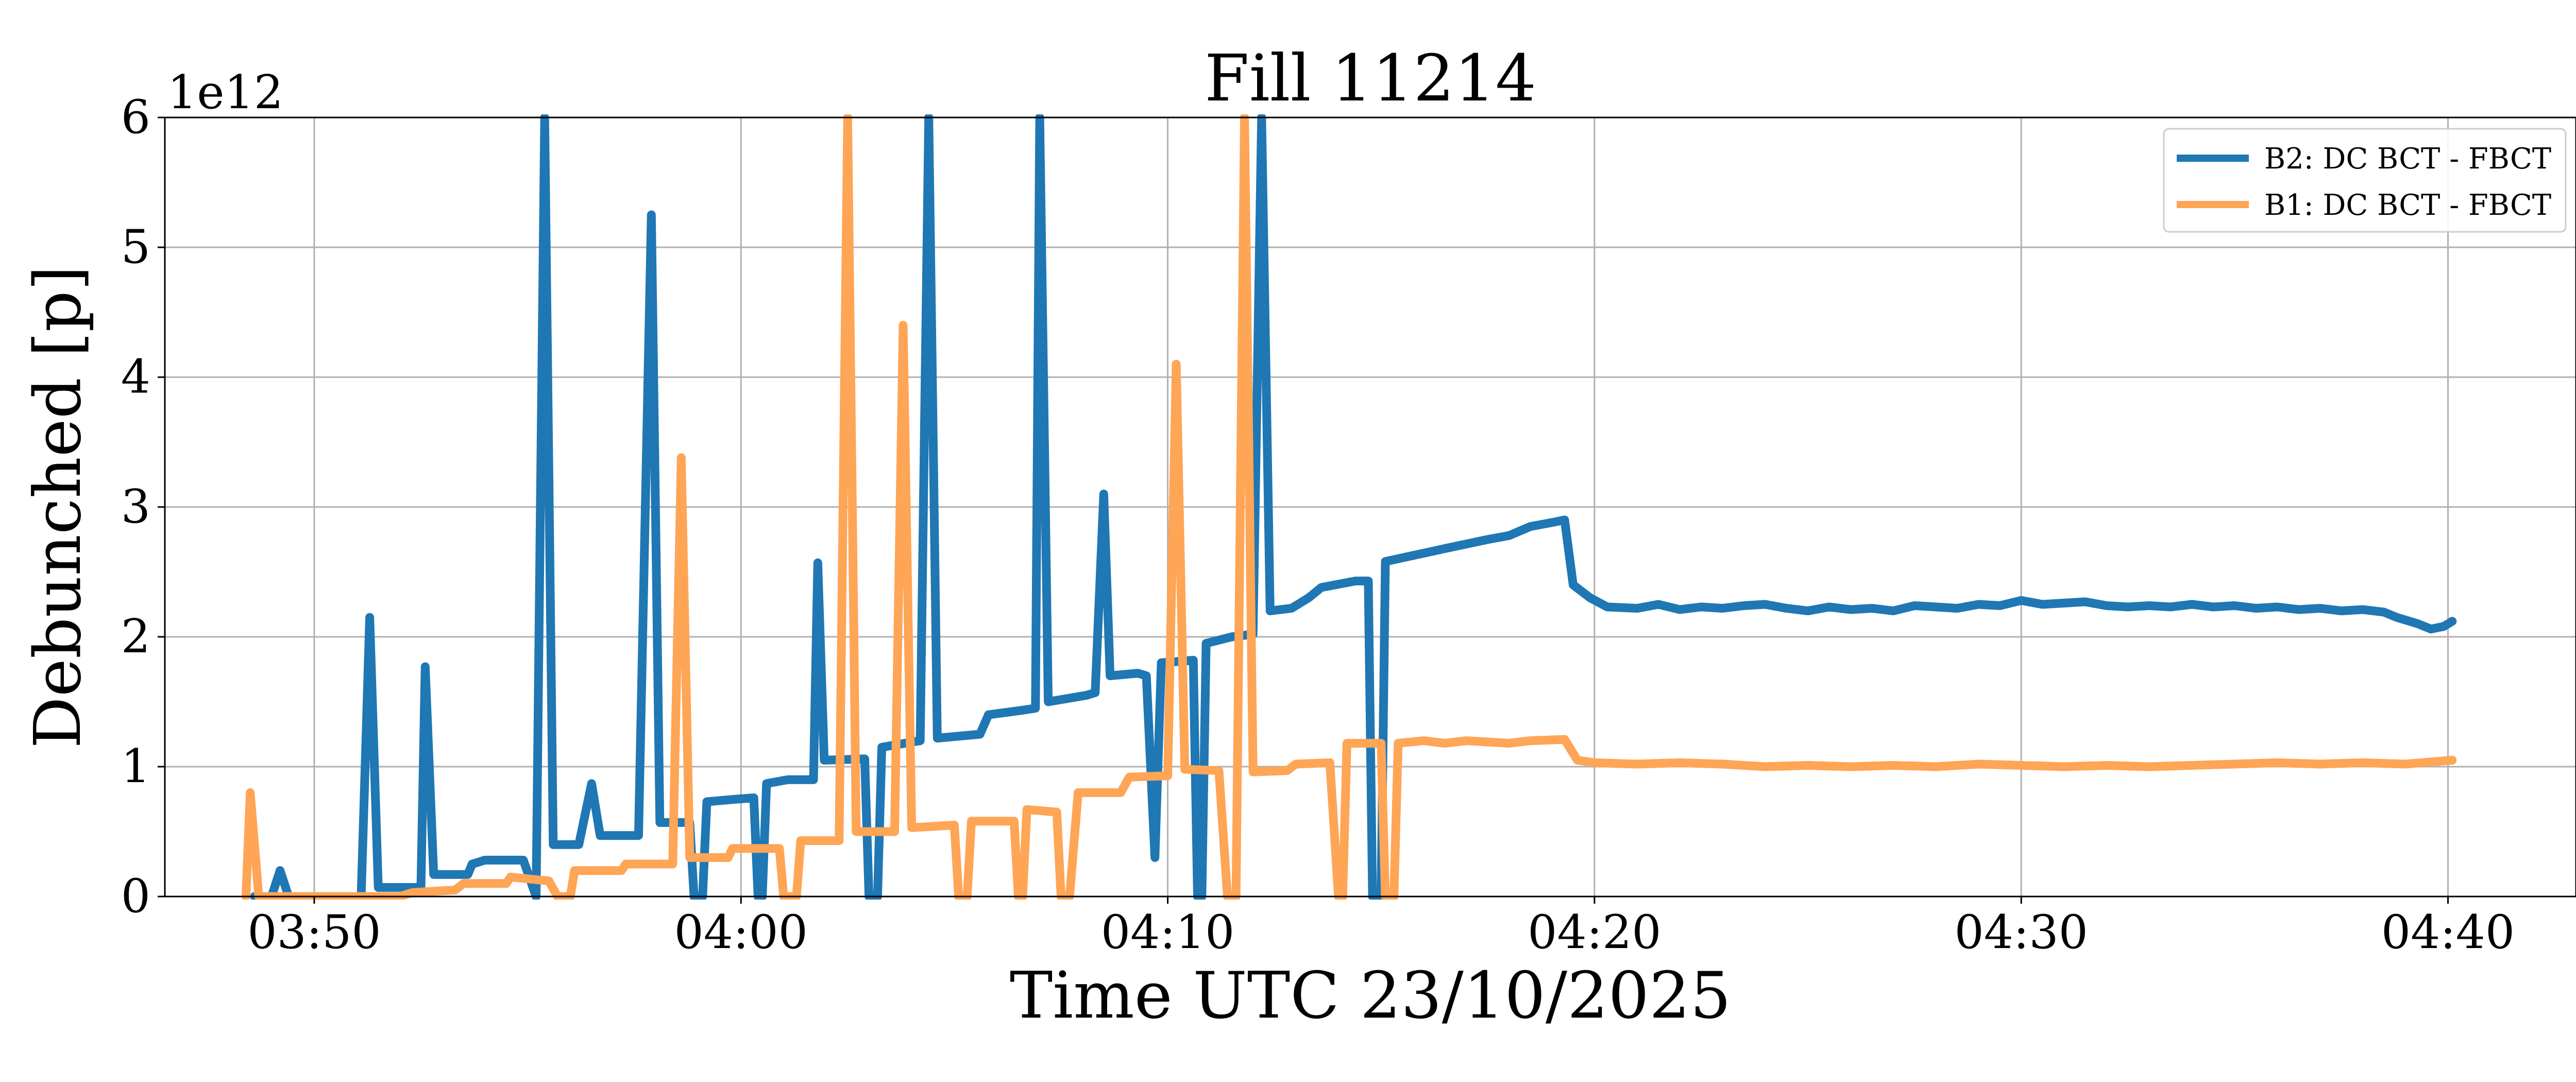 This screenshot has width=2576, height=1082. I want to click on x-tick-label: 04:40, so click(2448, 932).